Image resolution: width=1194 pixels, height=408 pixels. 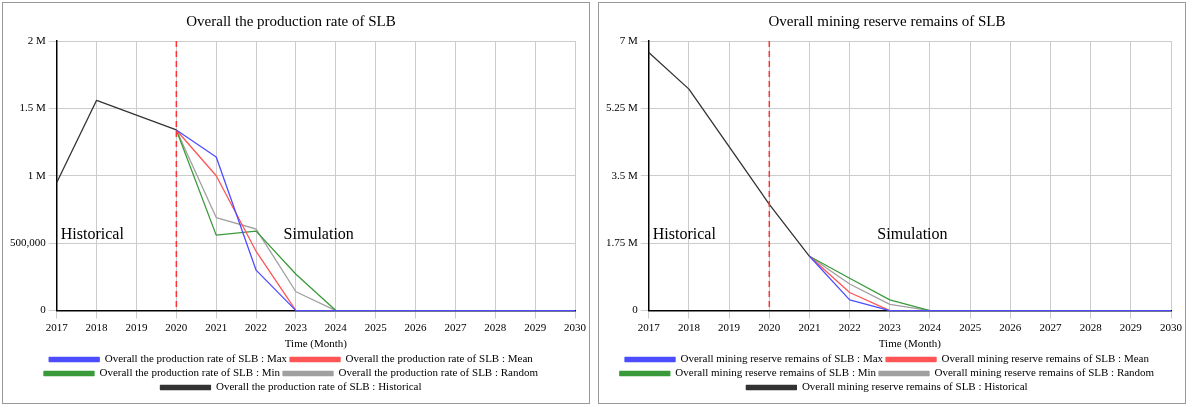 What do you see at coordinates (1044, 372) in the screenshot?
I see `legend-label: Overall mining reserve remains of SLB : Random` at bounding box center [1044, 372].